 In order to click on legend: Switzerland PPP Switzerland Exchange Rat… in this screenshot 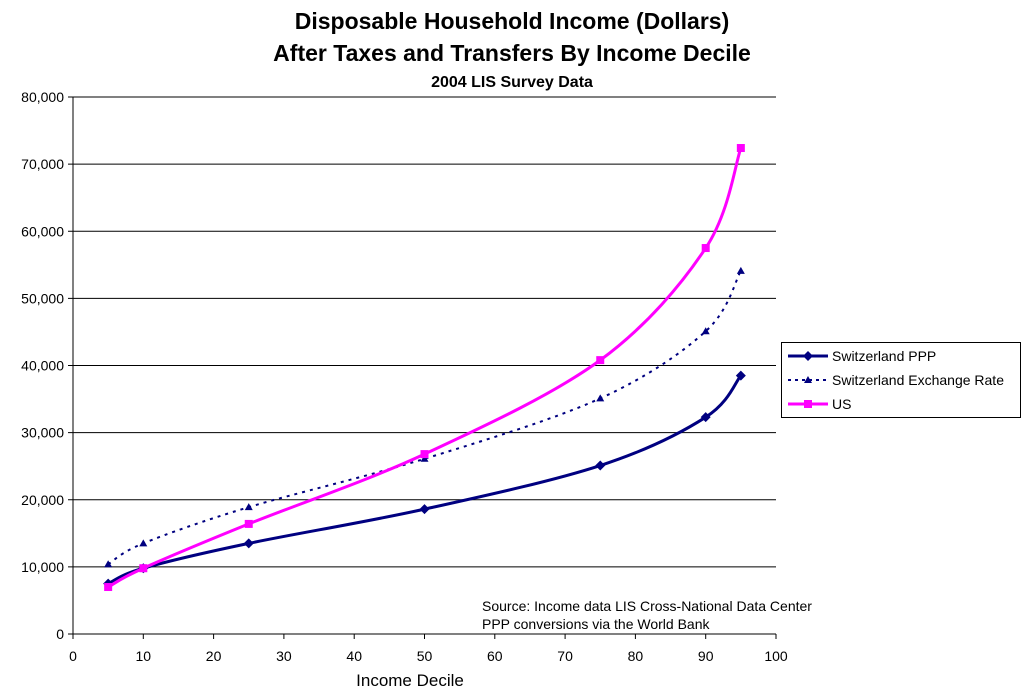, I will do `click(901, 380)`.